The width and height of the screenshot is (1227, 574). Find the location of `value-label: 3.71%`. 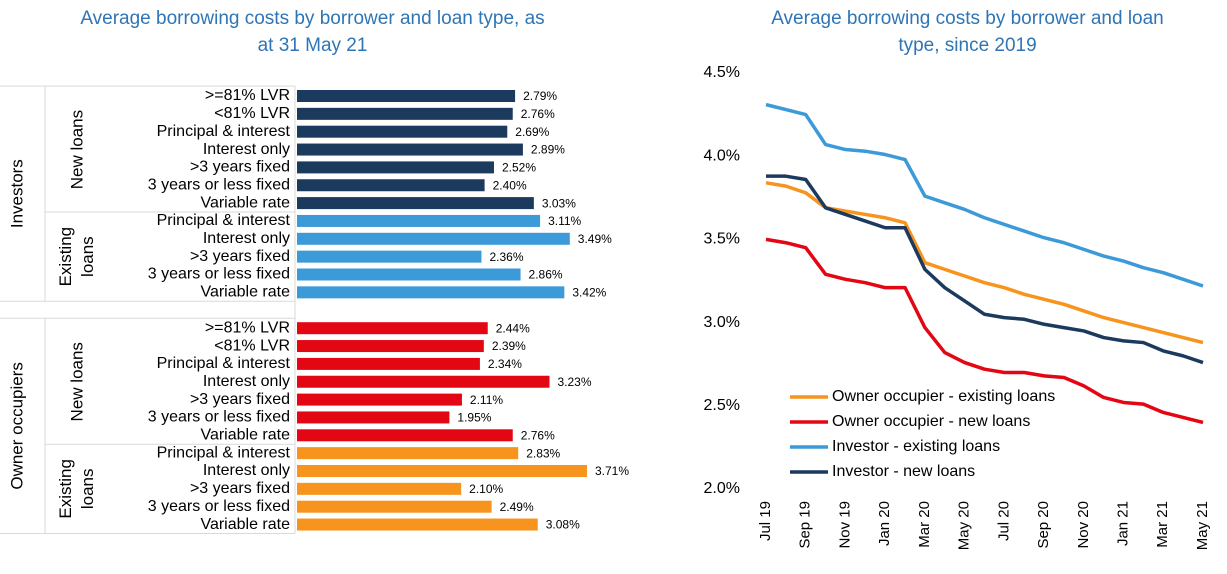

value-label: 3.71% is located at coordinates (612, 471).